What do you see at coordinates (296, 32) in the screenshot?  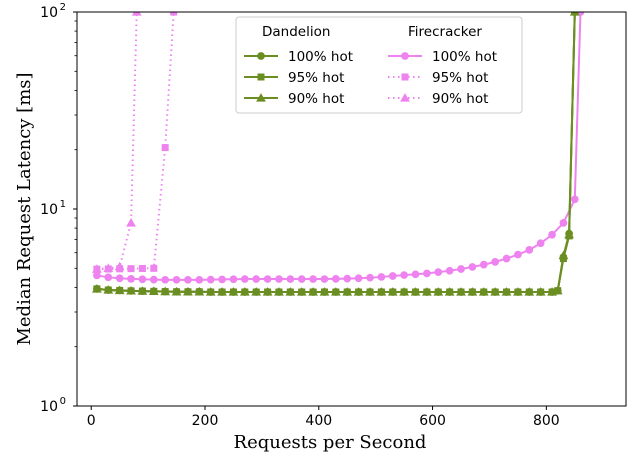 I see `legend-group-title: Dandelion` at bounding box center [296, 32].